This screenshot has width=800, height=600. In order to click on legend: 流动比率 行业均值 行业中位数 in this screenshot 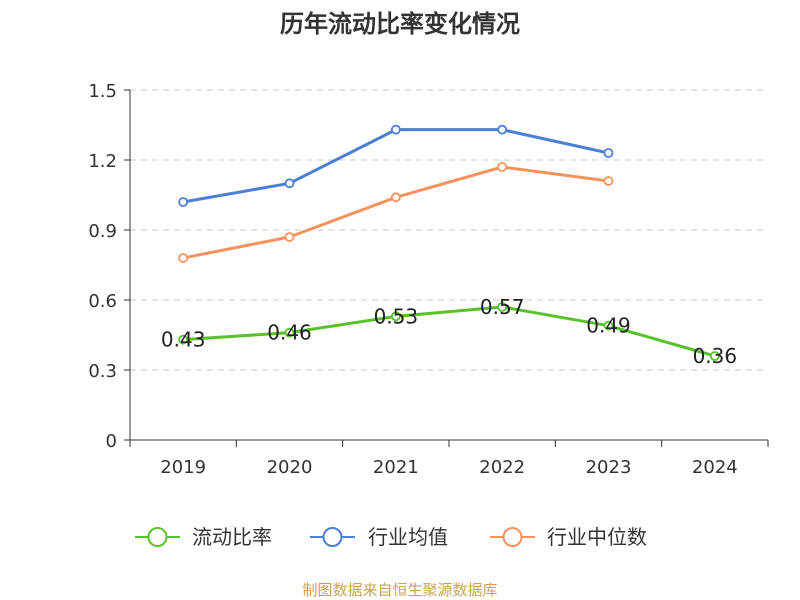, I will do `click(391, 537)`.